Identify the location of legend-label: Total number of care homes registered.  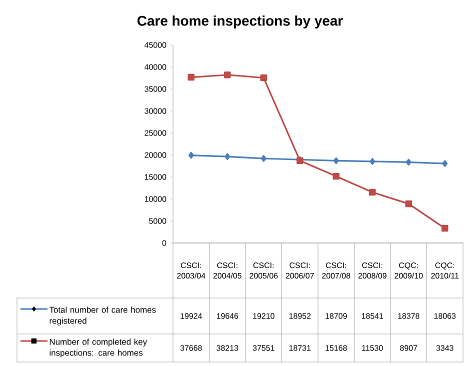
(102, 316).